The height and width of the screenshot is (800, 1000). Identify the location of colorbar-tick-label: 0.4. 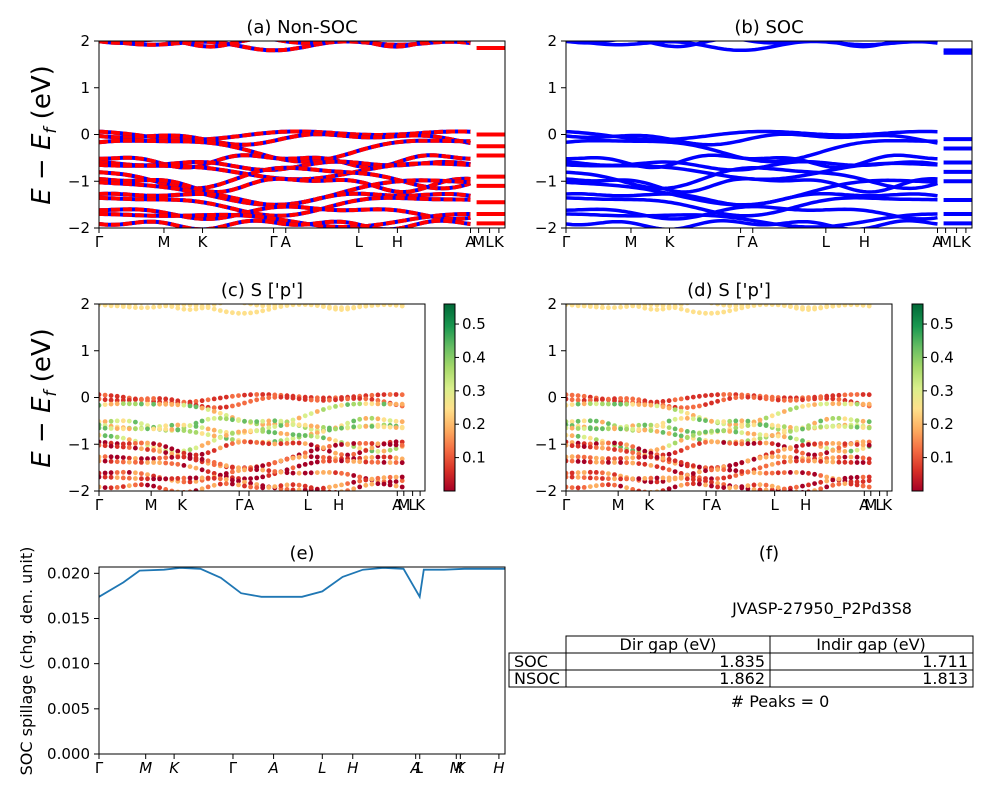
(474, 357).